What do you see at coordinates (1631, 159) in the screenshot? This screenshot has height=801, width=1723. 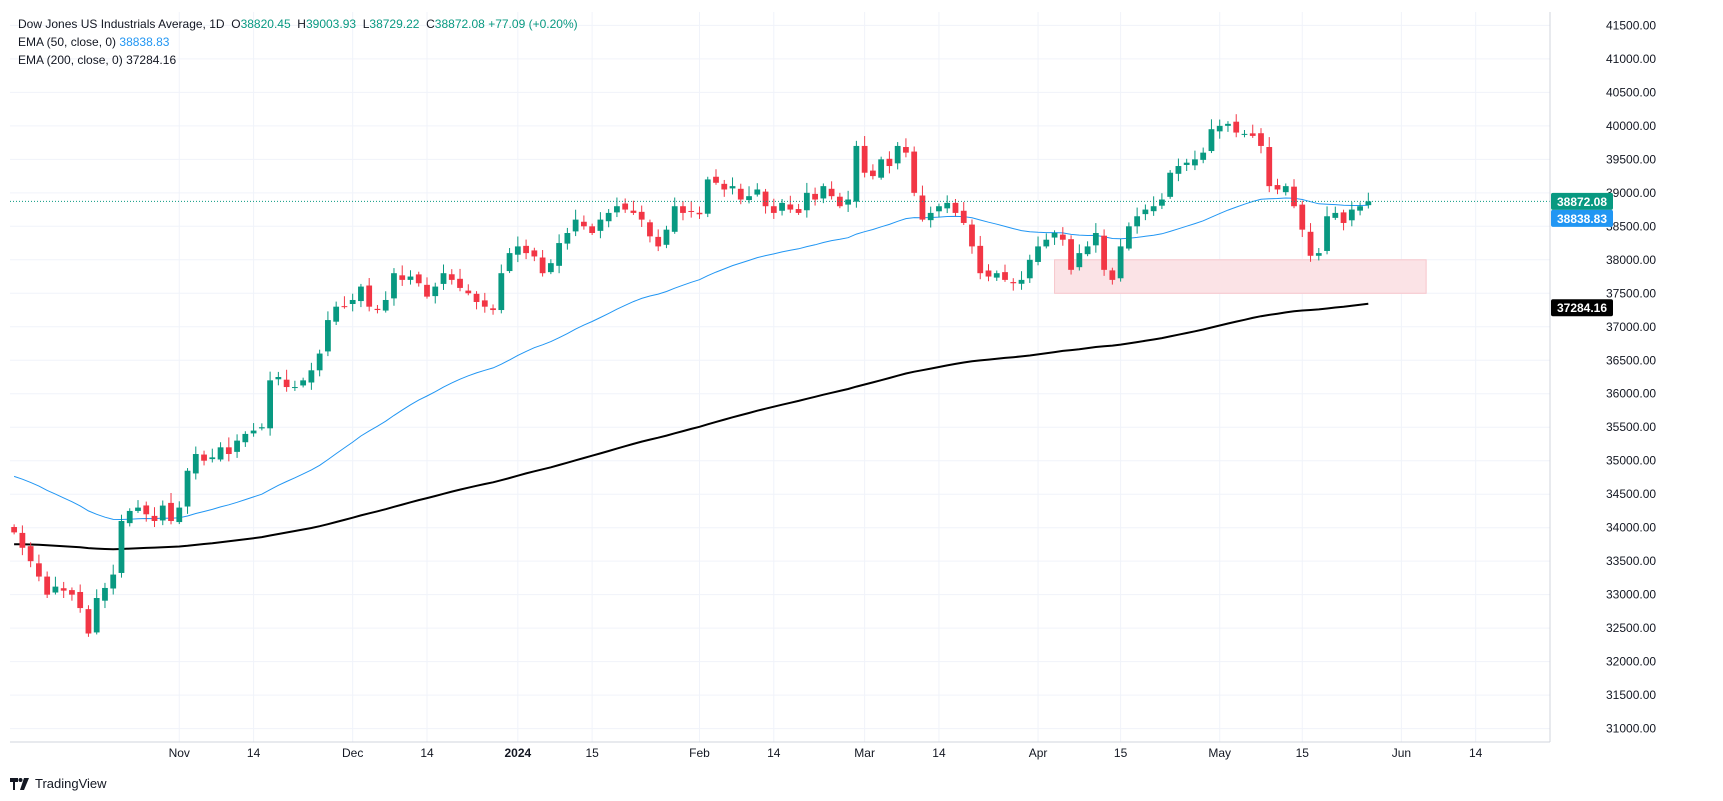 I see `price-tick-label: 39500.00` at bounding box center [1631, 159].